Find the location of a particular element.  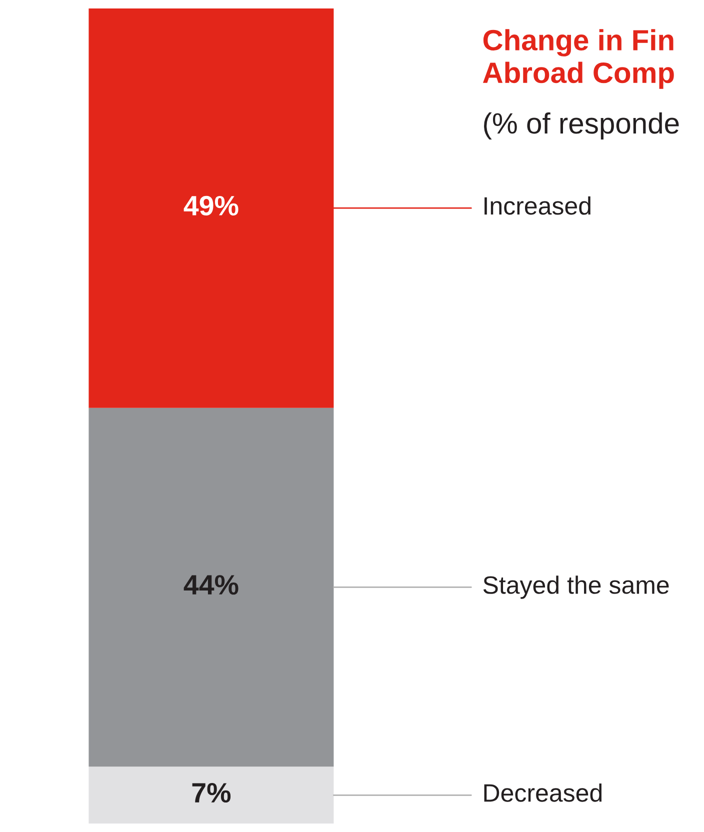

data-label: 44% is located at coordinates (211, 585).